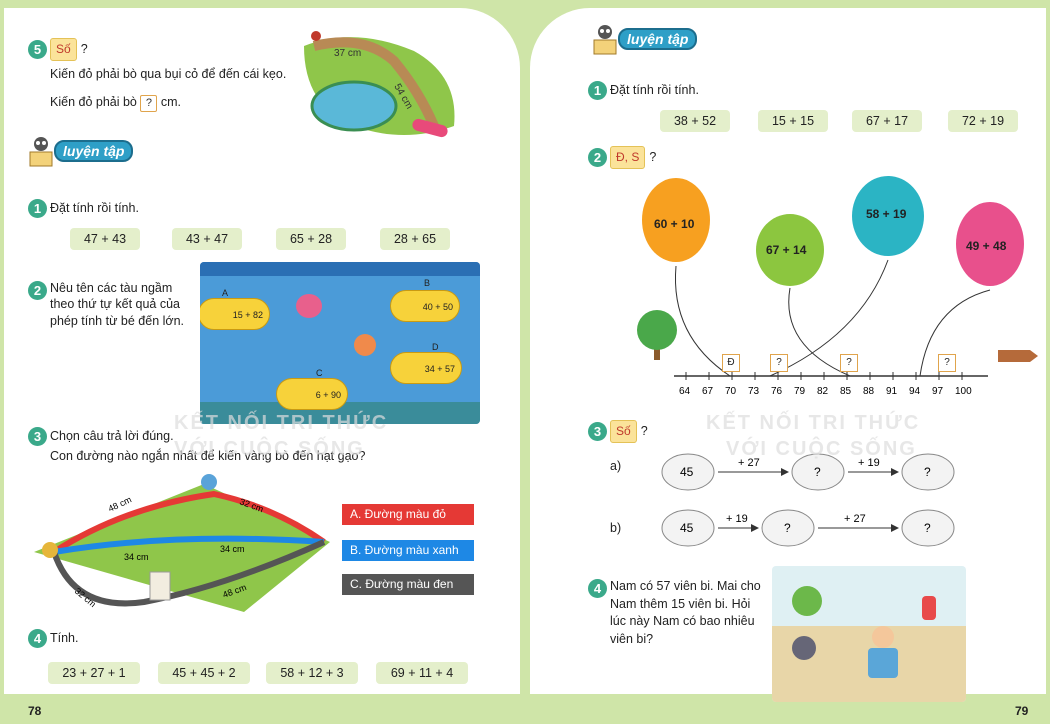 This screenshot has height=724, width=1050. I want to click on ex3-text: Chọn câu trả lời đúng., so click(112, 436).